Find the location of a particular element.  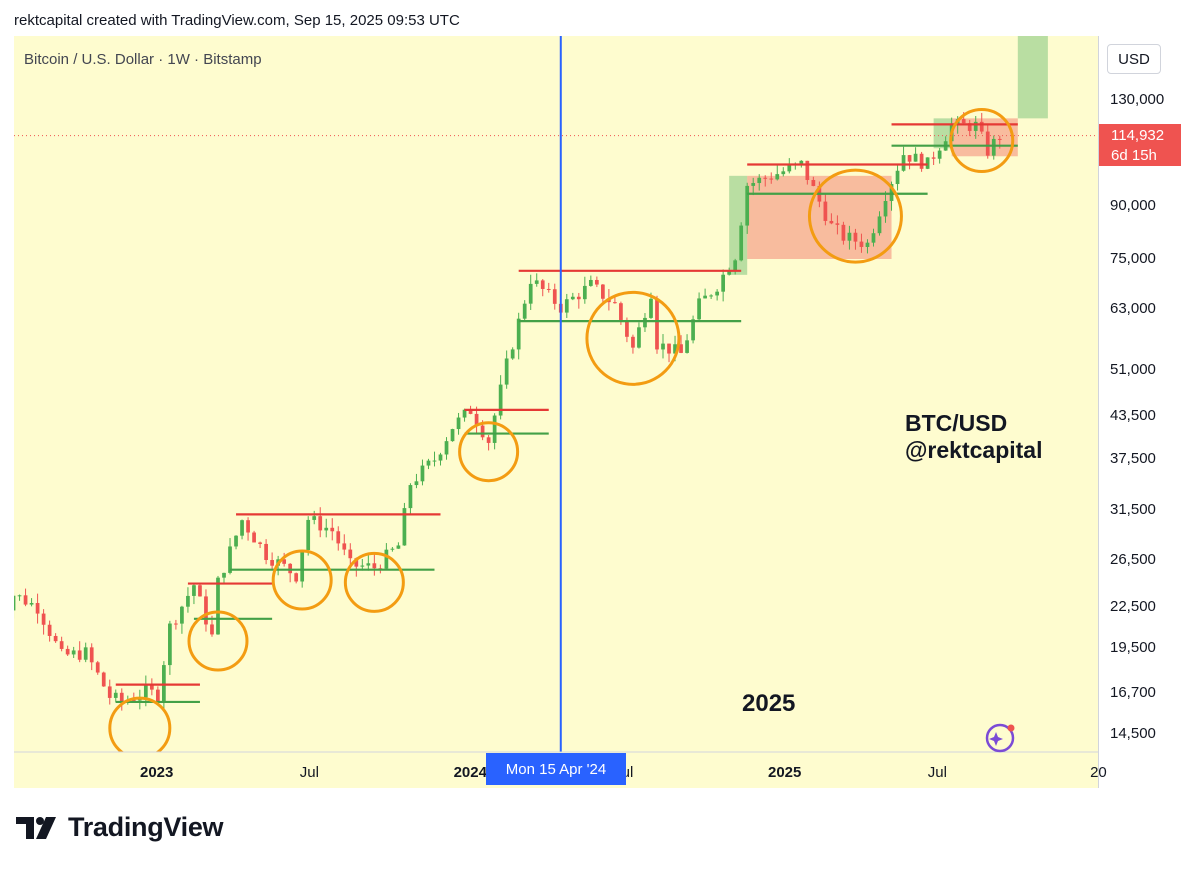

currency-button: USD is located at coordinates (1134, 59).